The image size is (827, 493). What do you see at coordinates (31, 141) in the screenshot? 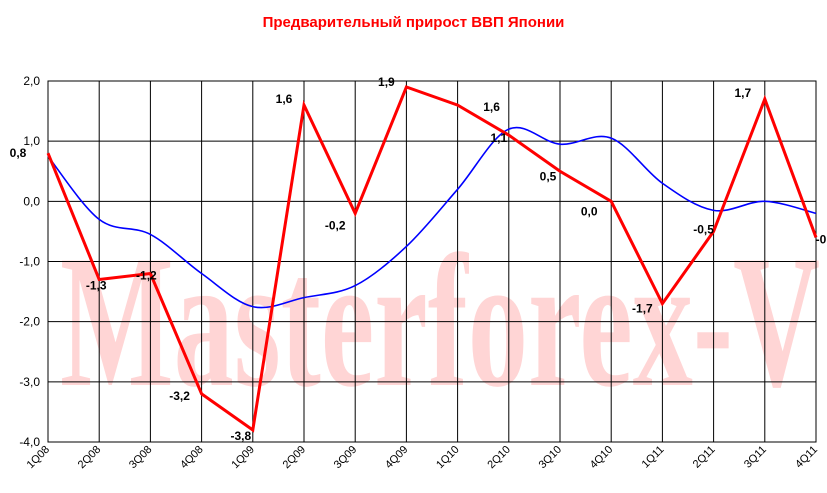
I see `y-tick-label: 1,0` at bounding box center [31, 141].